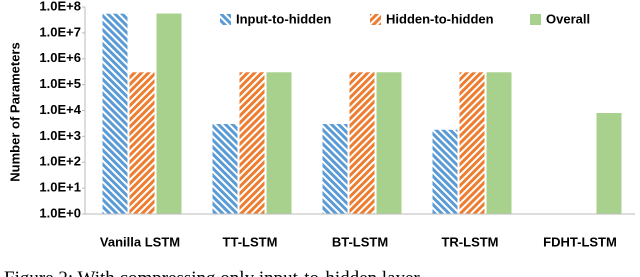 This screenshot has height=277, width=640. Describe the element at coordinates (568, 18) in the screenshot. I see `legend-label: Overall` at that location.